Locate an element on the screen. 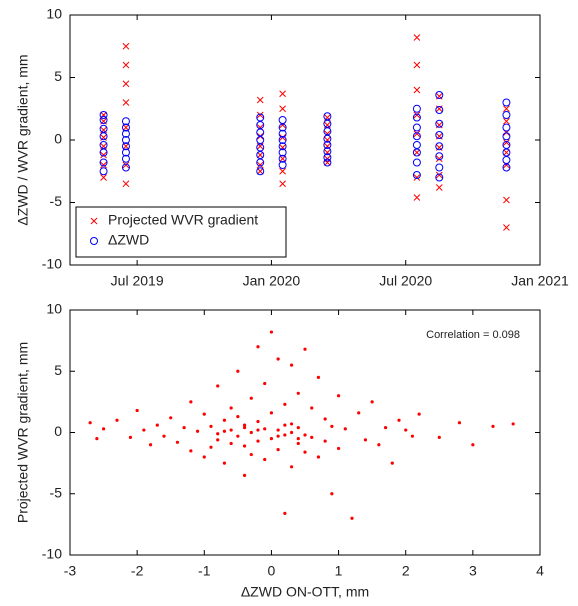  x-tick-label: -3 is located at coordinates (70, 571).